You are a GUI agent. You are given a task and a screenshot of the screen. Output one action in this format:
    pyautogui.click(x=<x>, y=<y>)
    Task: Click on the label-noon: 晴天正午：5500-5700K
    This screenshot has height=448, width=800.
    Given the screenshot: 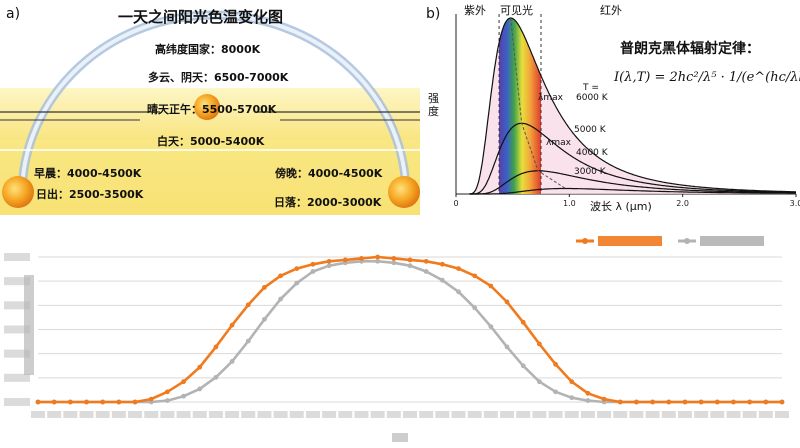 What is the action you would take?
    pyautogui.click(x=212, y=109)
    